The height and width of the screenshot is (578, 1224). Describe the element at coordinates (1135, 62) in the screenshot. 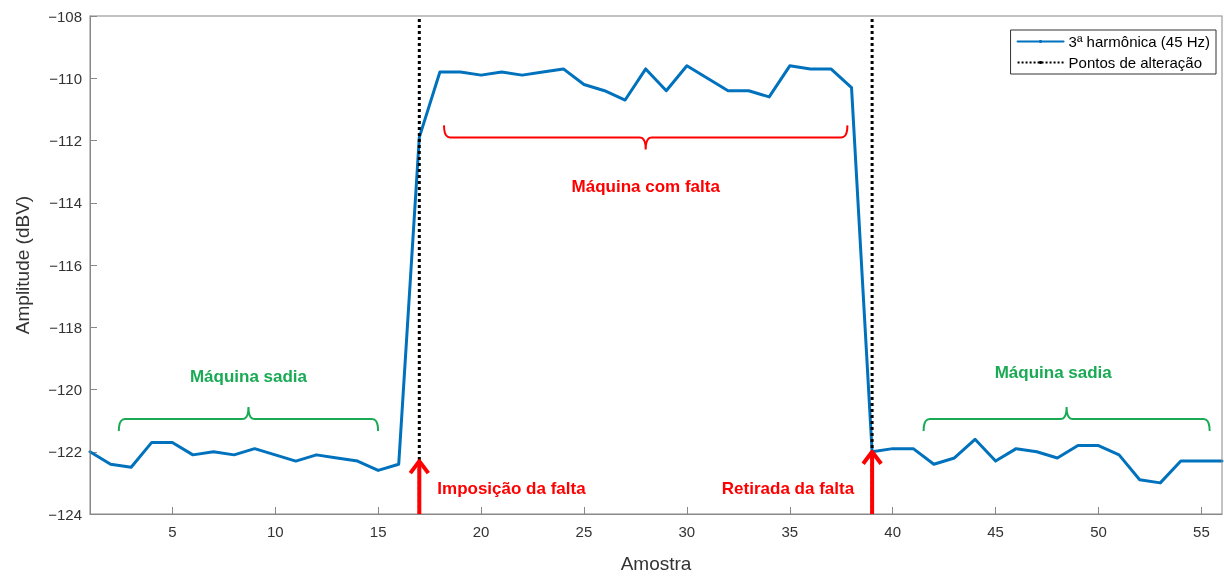

I see `ref-line-label: Pontos de alteração` at that location.